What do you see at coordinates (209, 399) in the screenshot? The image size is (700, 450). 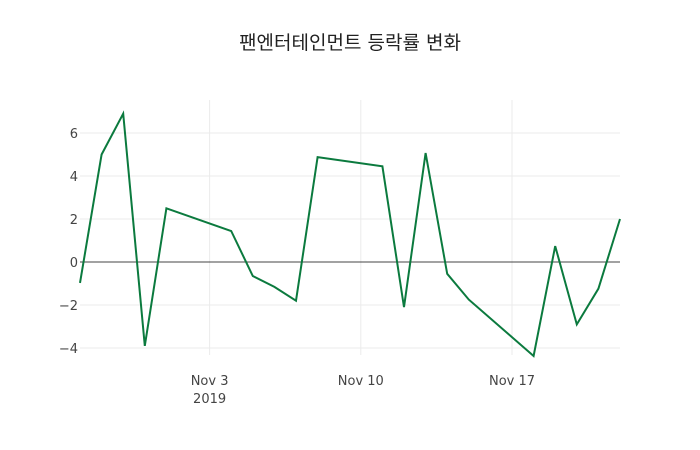 I see `x-tick-year-label: 2019` at bounding box center [209, 399].